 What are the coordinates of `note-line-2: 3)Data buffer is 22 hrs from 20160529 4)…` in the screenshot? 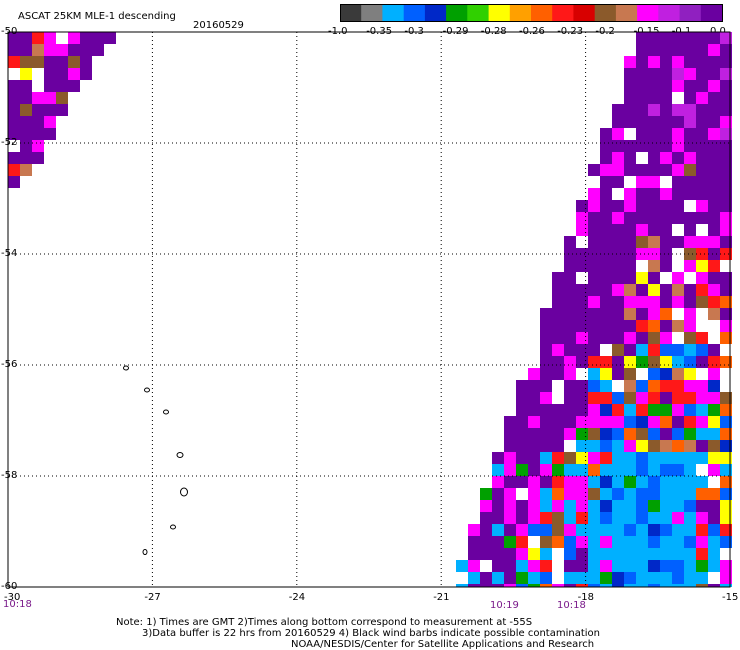 It's located at (371, 633).